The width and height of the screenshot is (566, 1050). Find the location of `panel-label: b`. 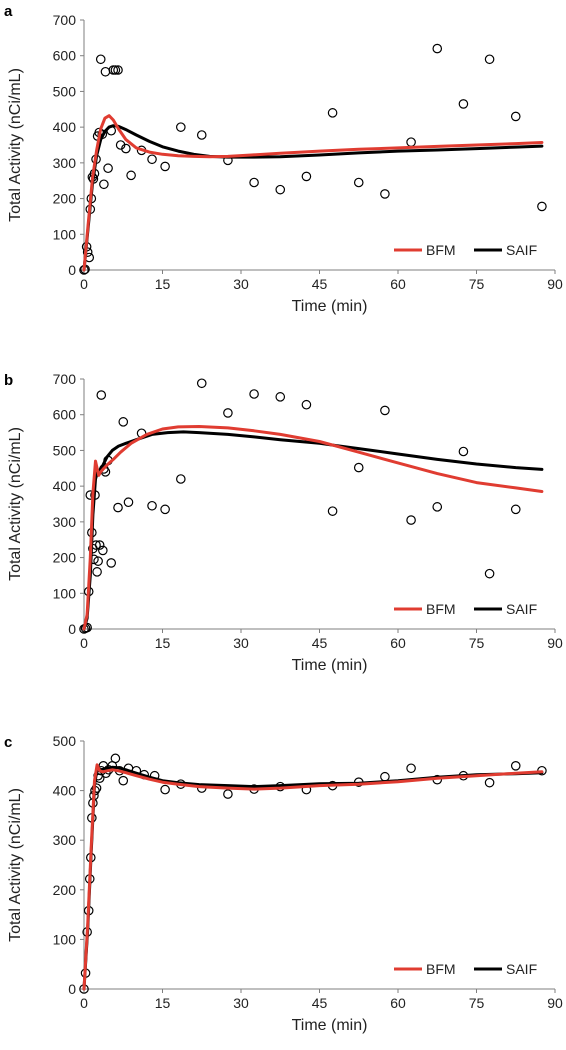

panel-label: b is located at coordinates (8, 380).